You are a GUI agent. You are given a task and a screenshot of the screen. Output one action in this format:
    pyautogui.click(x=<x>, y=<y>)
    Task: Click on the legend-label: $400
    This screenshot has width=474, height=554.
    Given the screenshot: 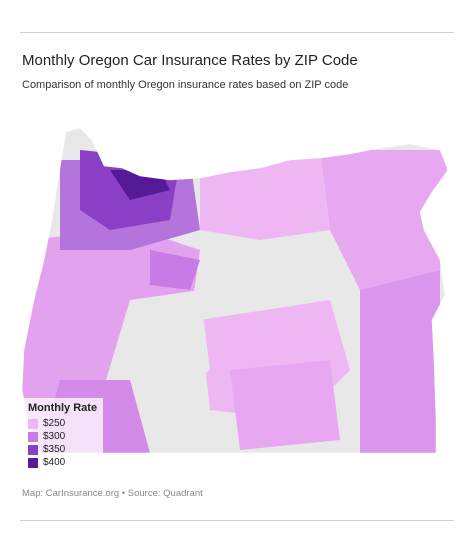 What is the action you would take?
    pyautogui.click(x=54, y=462)
    